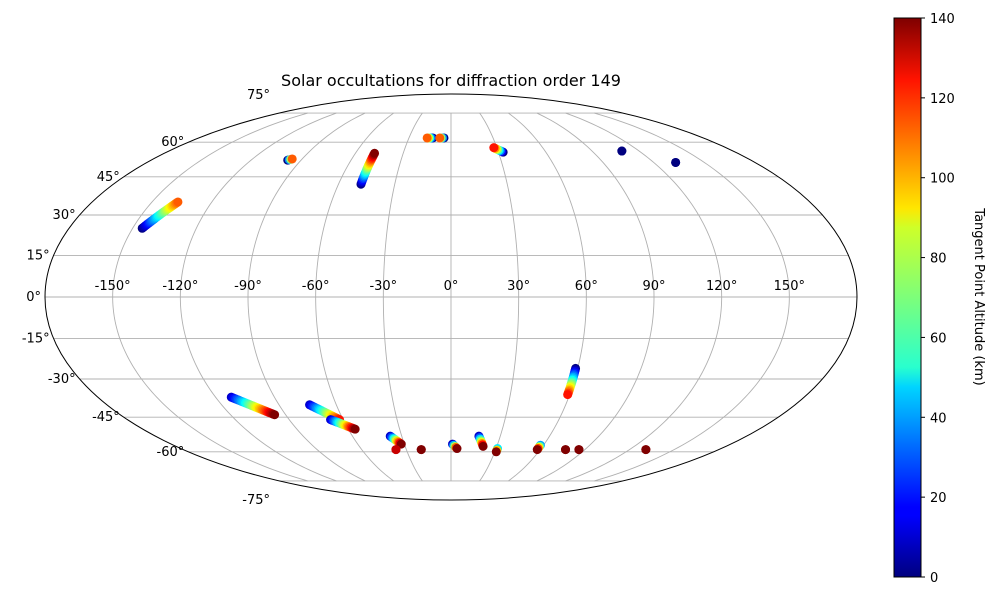  What do you see at coordinates (172, 142) in the screenshot?
I see `latitude-tick-label: 60°` at bounding box center [172, 142].